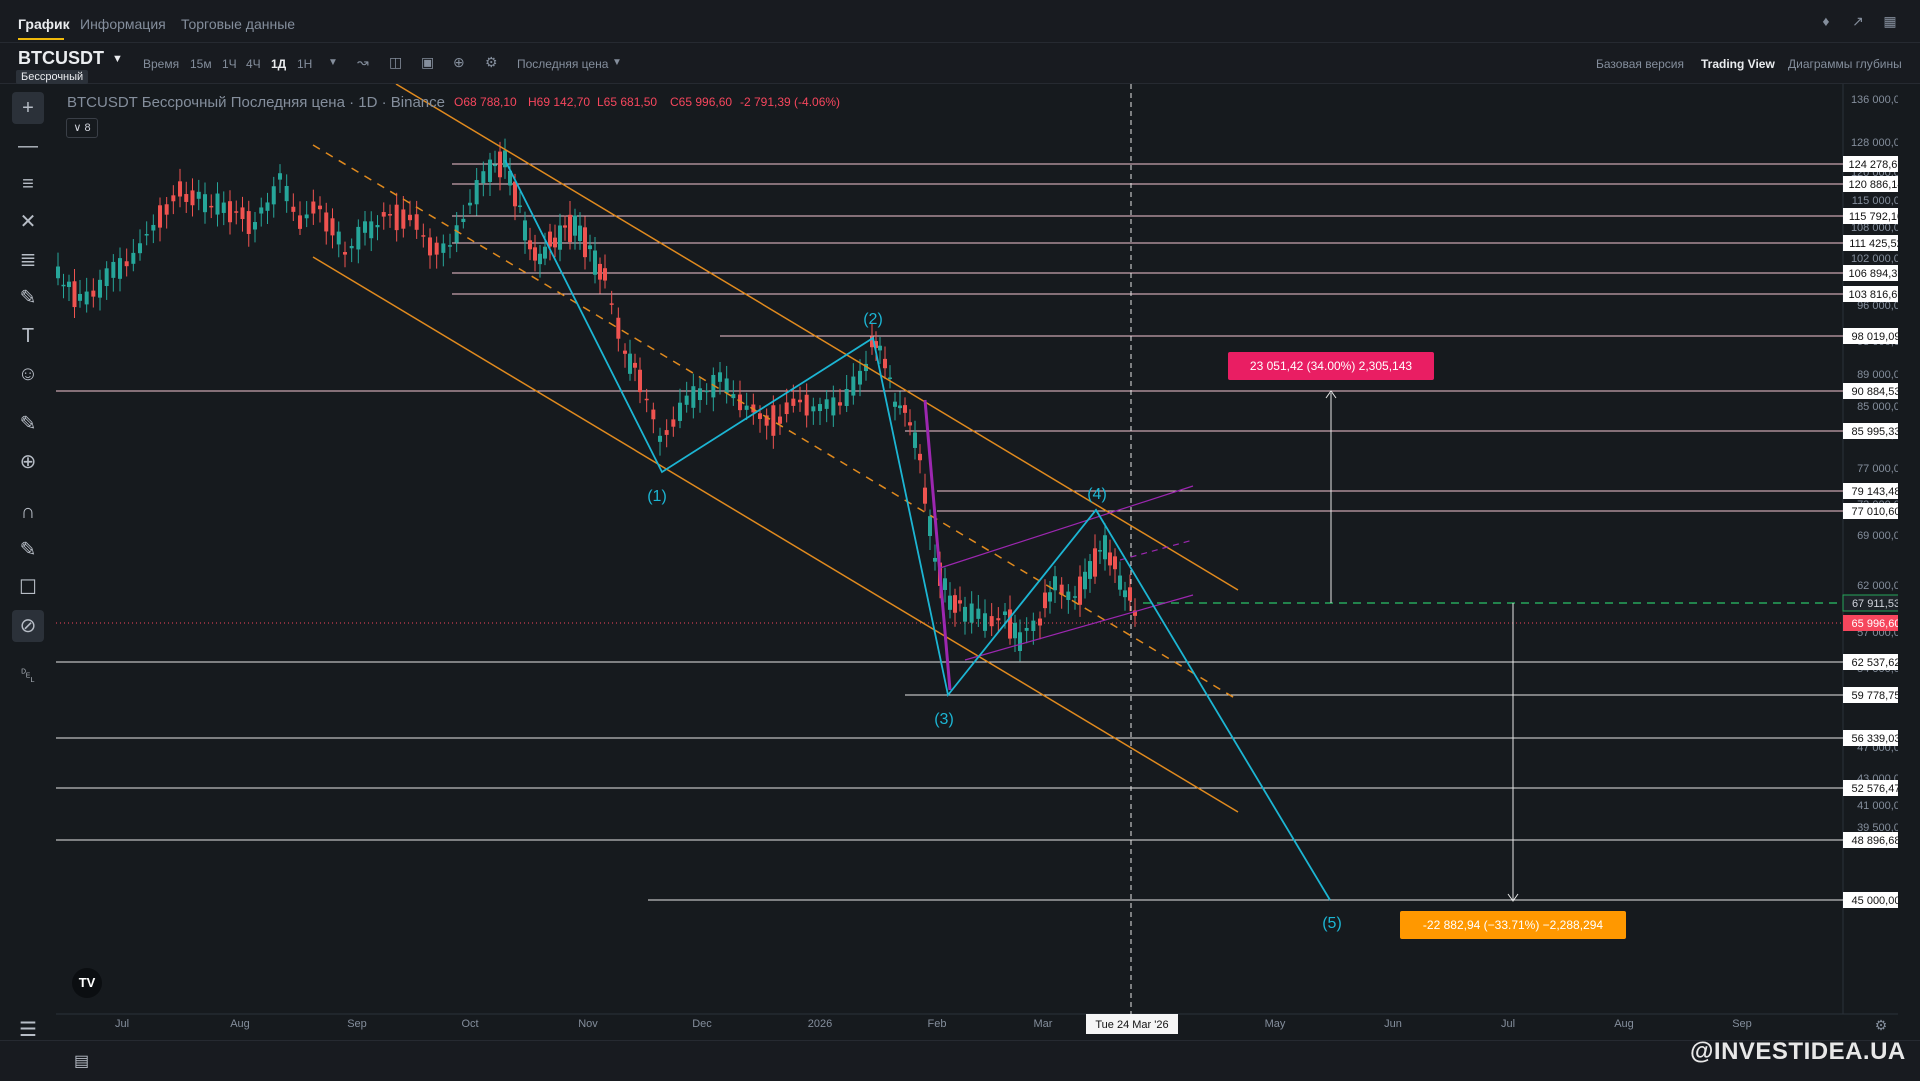 Image resolution: width=1920 pixels, height=1081 pixels. What do you see at coordinates (238, 24) in the screenshot?
I see `tab-trading-data: Торговые данные` at bounding box center [238, 24].